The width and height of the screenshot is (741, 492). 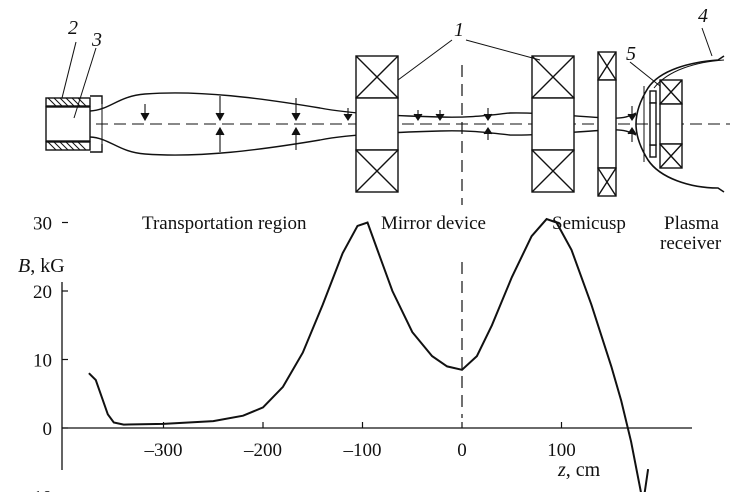 What do you see at coordinates (459, 30) in the screenshot?
I see `label-1: 1` at bounding box center [459, 30].